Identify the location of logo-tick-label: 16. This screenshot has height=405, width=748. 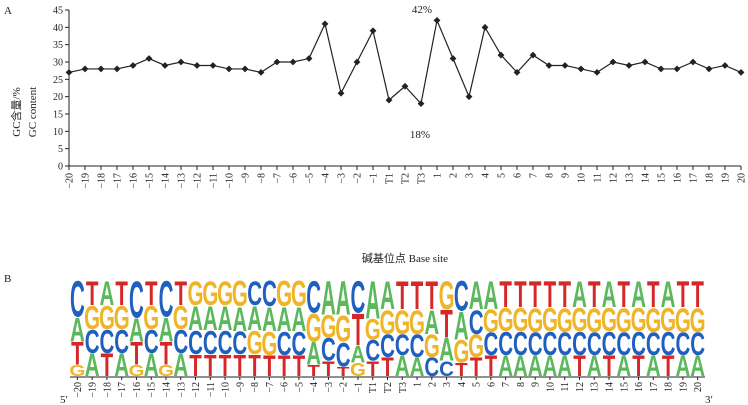
(639, 387).